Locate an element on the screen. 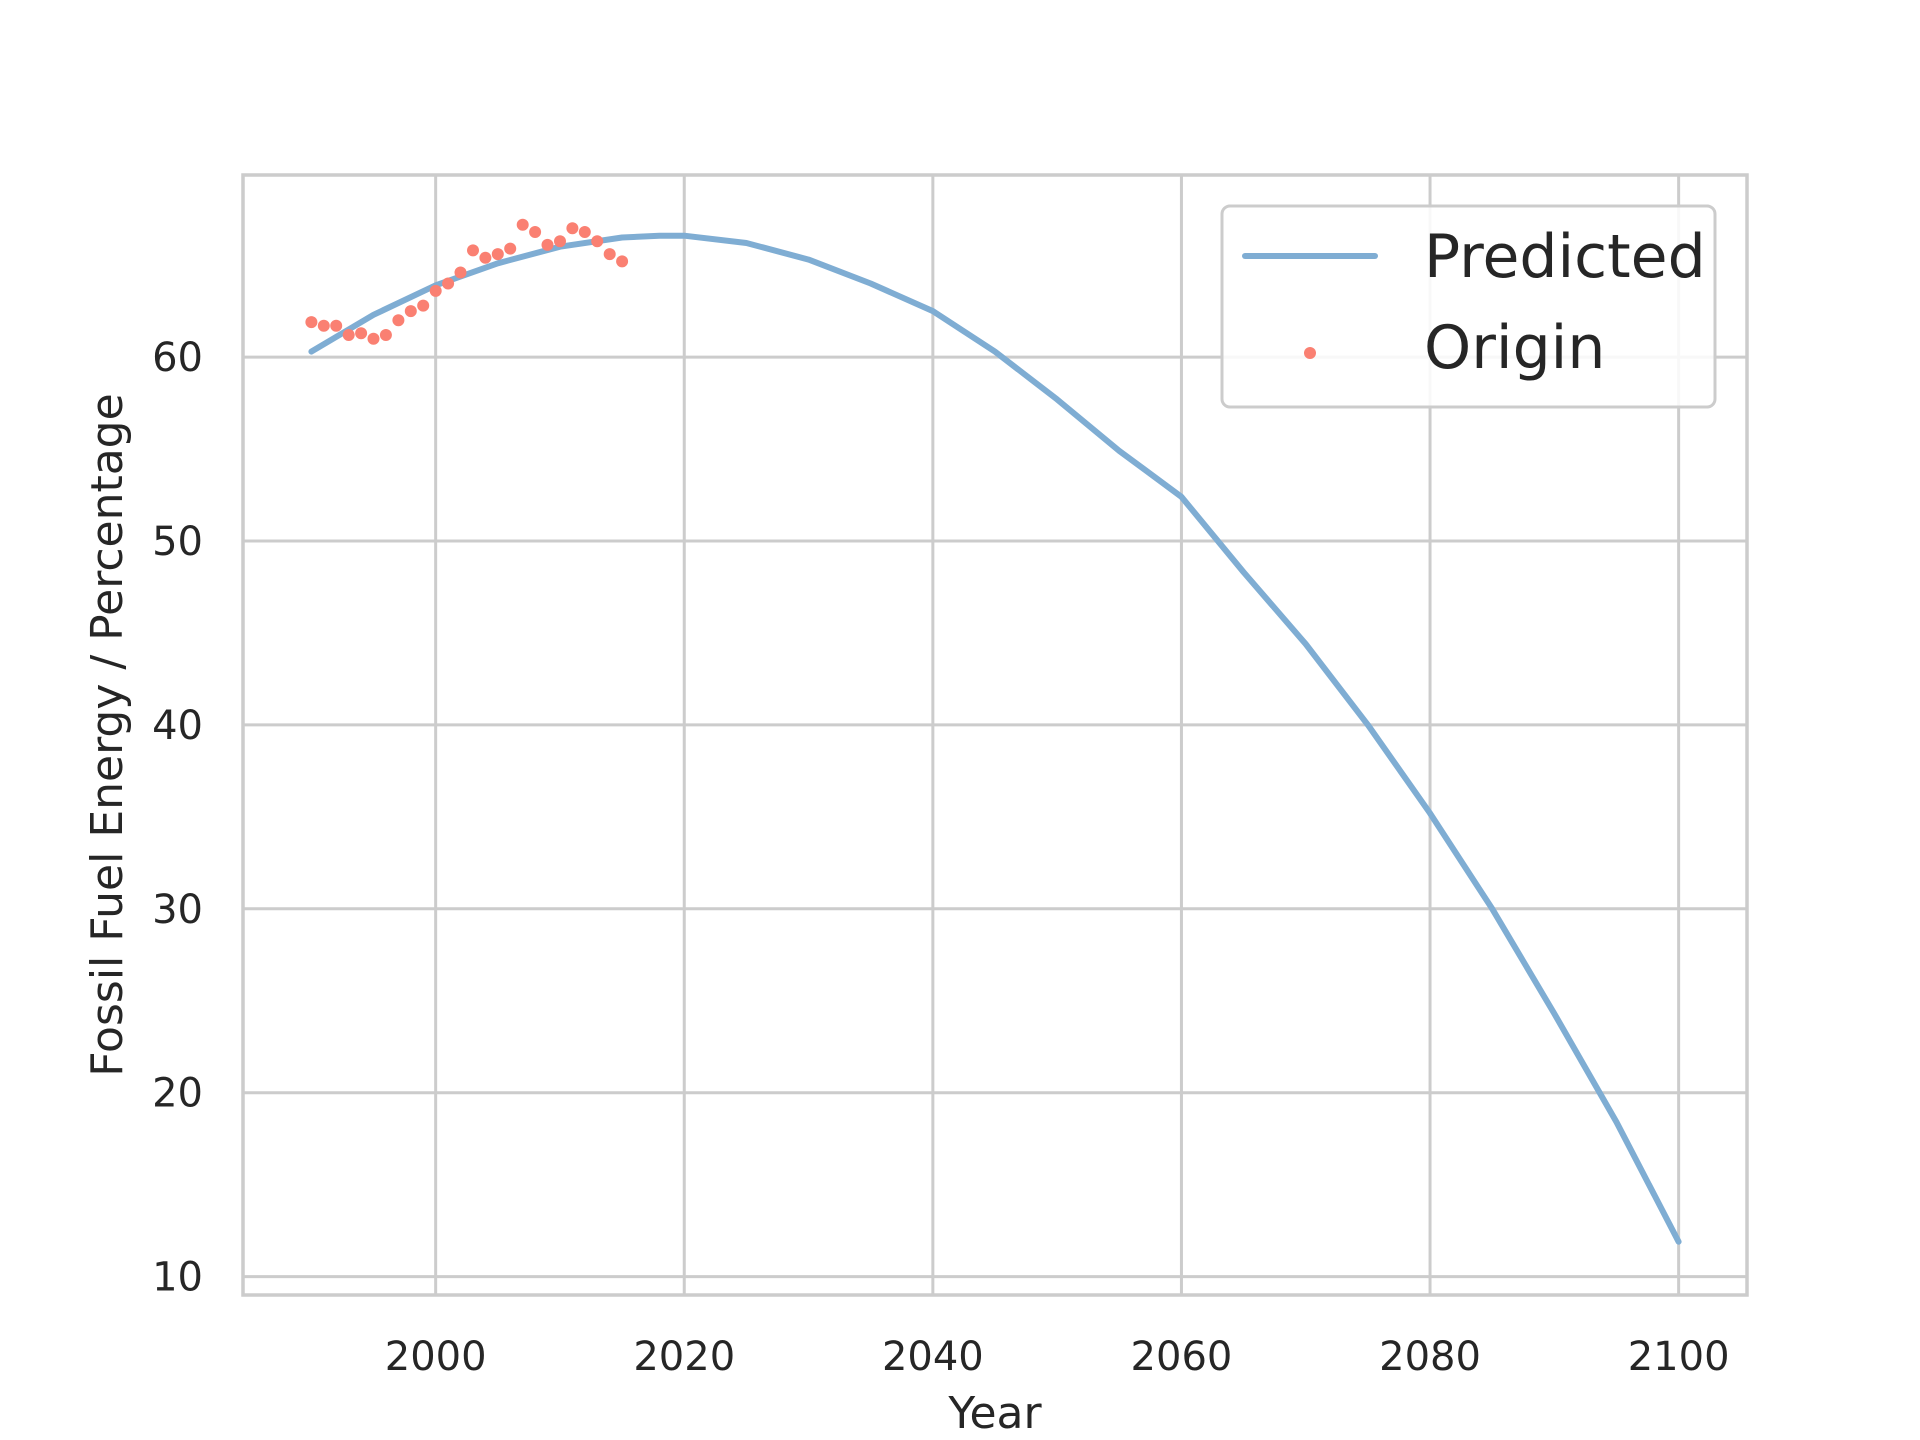 The width and height of the screenshot is (1920, 1440). y-tick-label: 50 is located at coordinates (177, 542).